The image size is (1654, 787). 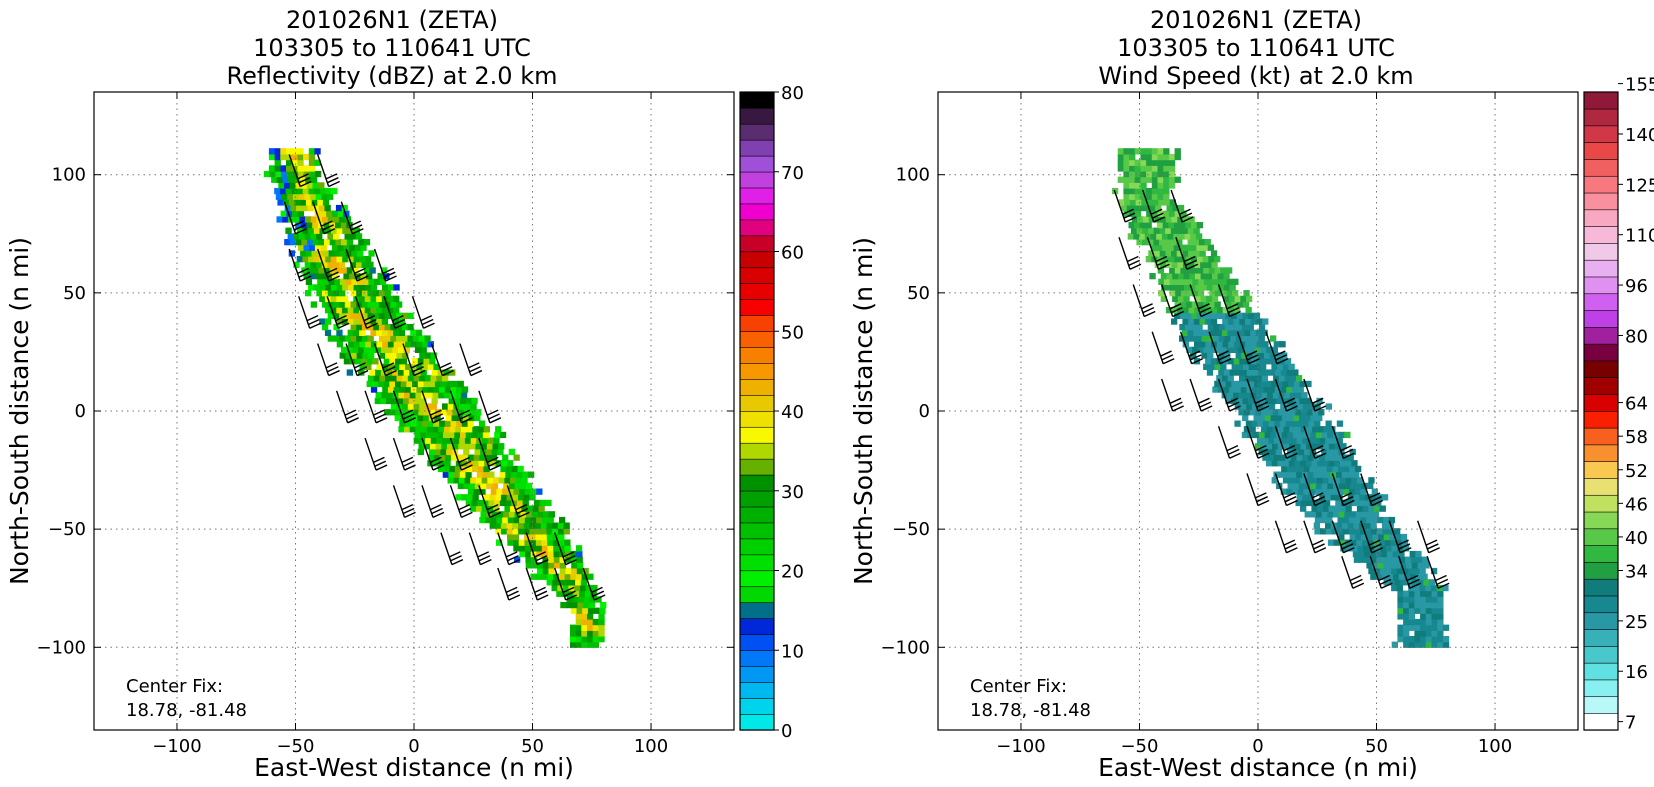 What do you see at coordinates (1255, 76) in the screenshot?
I see `wind-speed-title-line-3: Wind Speed (kt) at 2.0 km` at bounding box center [1255, 76].